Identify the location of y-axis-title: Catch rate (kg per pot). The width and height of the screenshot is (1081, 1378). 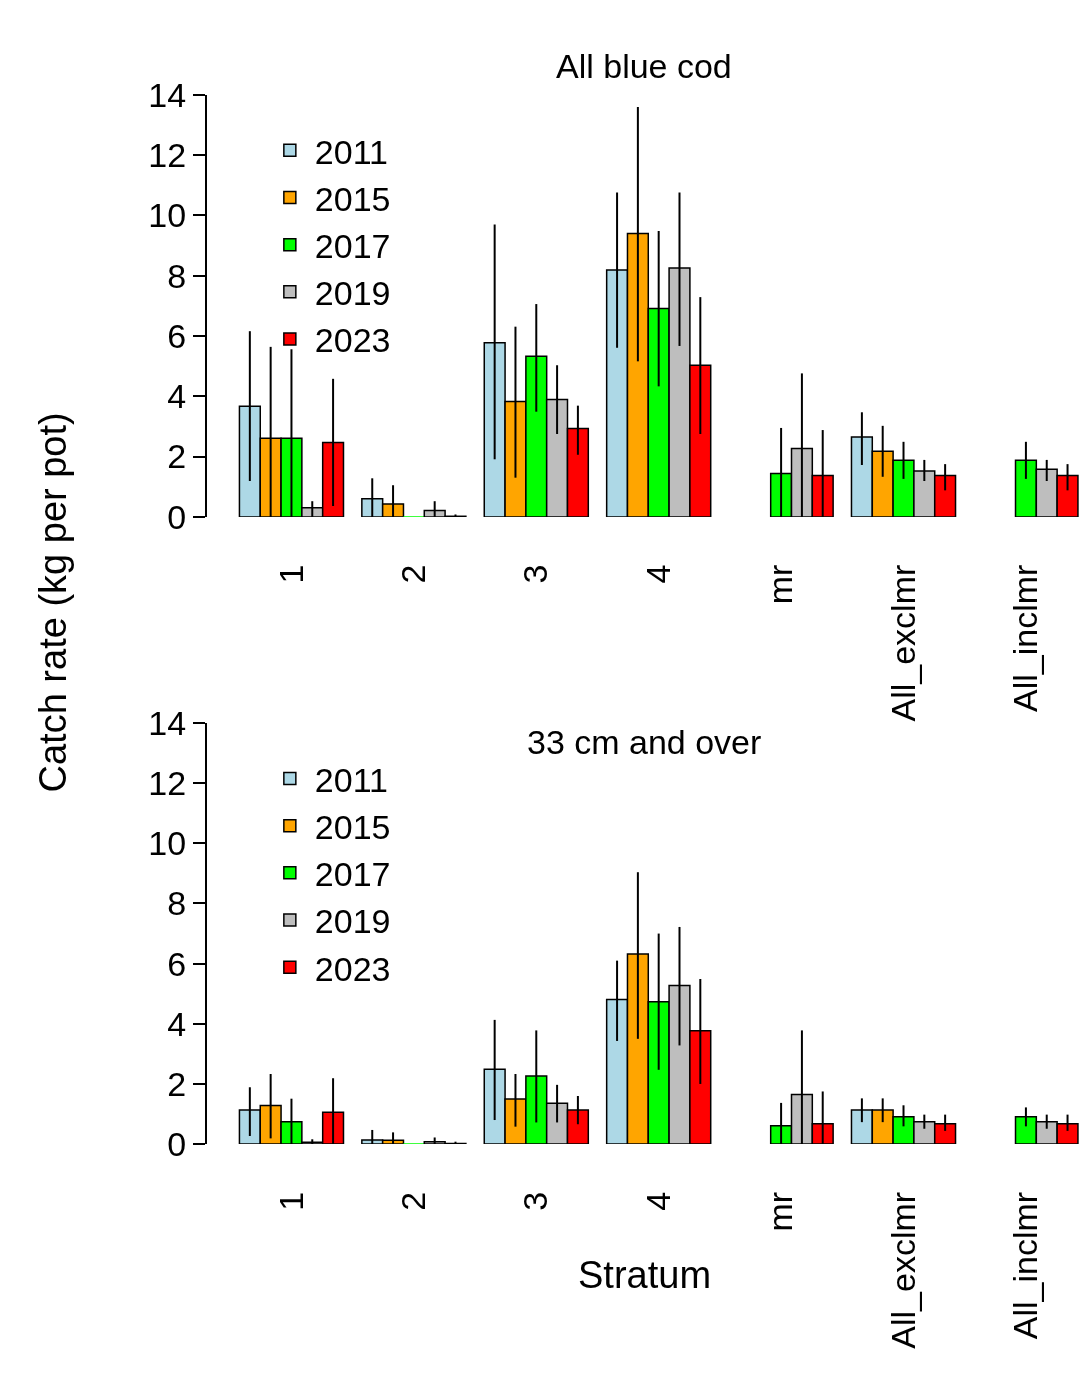
(52, 602).